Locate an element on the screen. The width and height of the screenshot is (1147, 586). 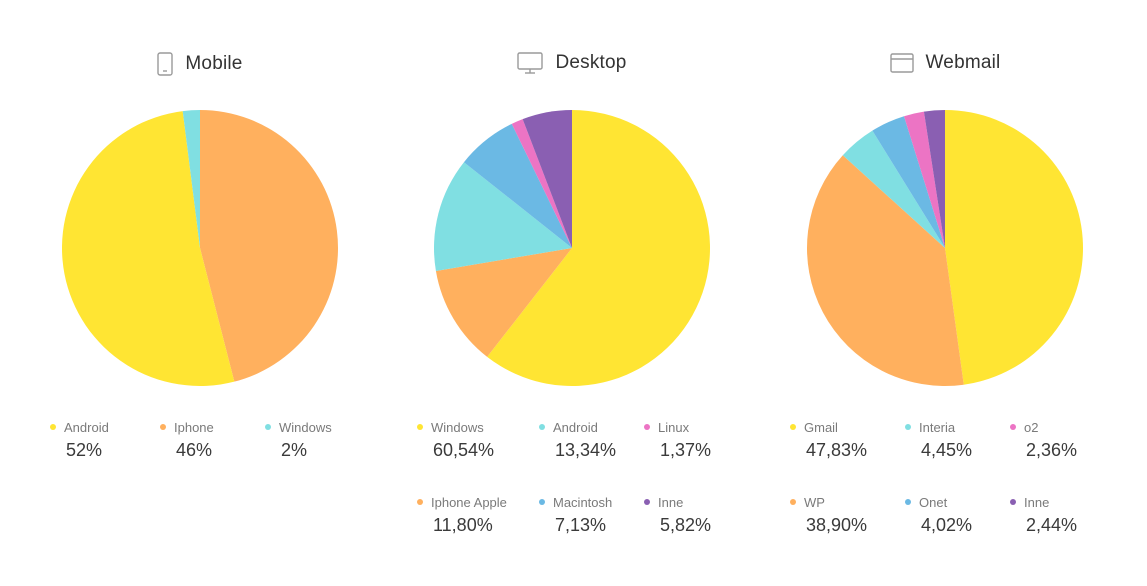
pie-slice-macintosh is located at coordinates (517, 185).